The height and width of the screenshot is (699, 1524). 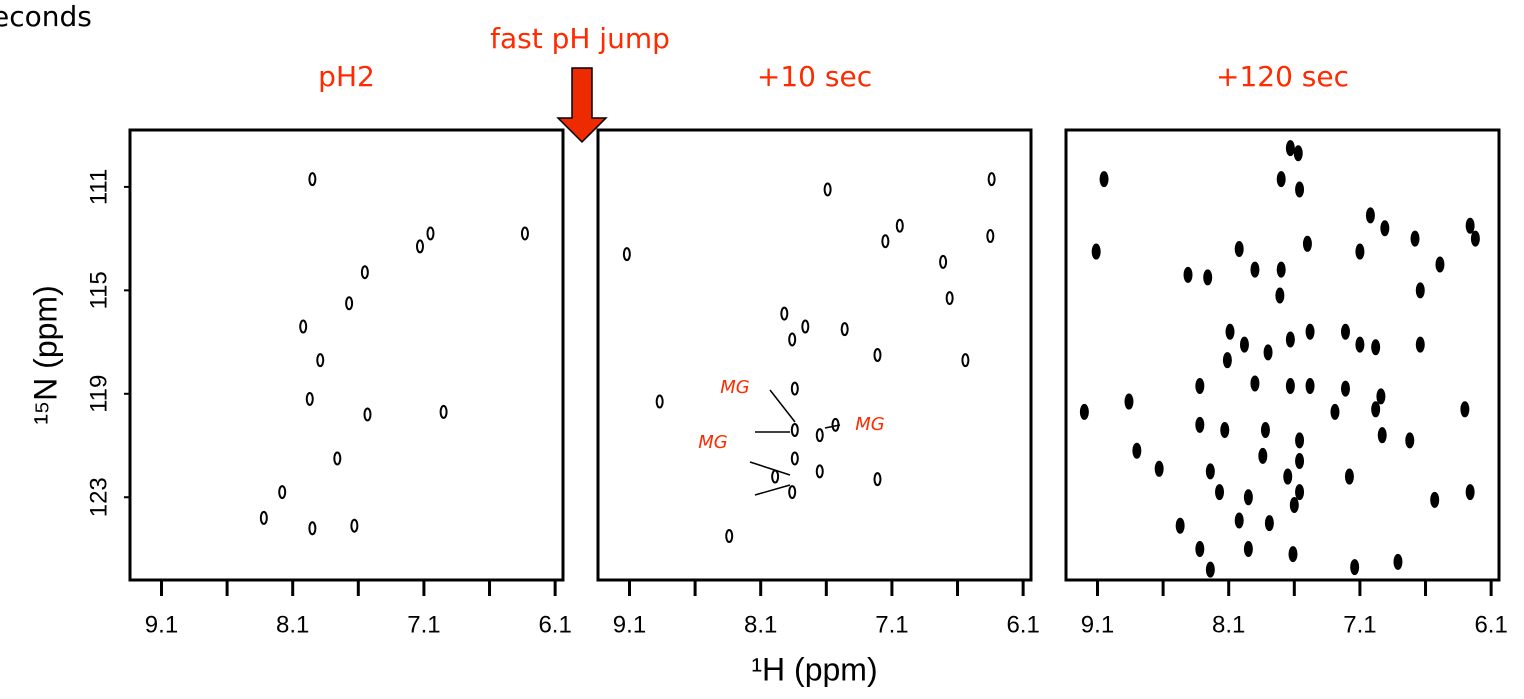 I want to click on jump-arrow, so click(x=582, y=105).